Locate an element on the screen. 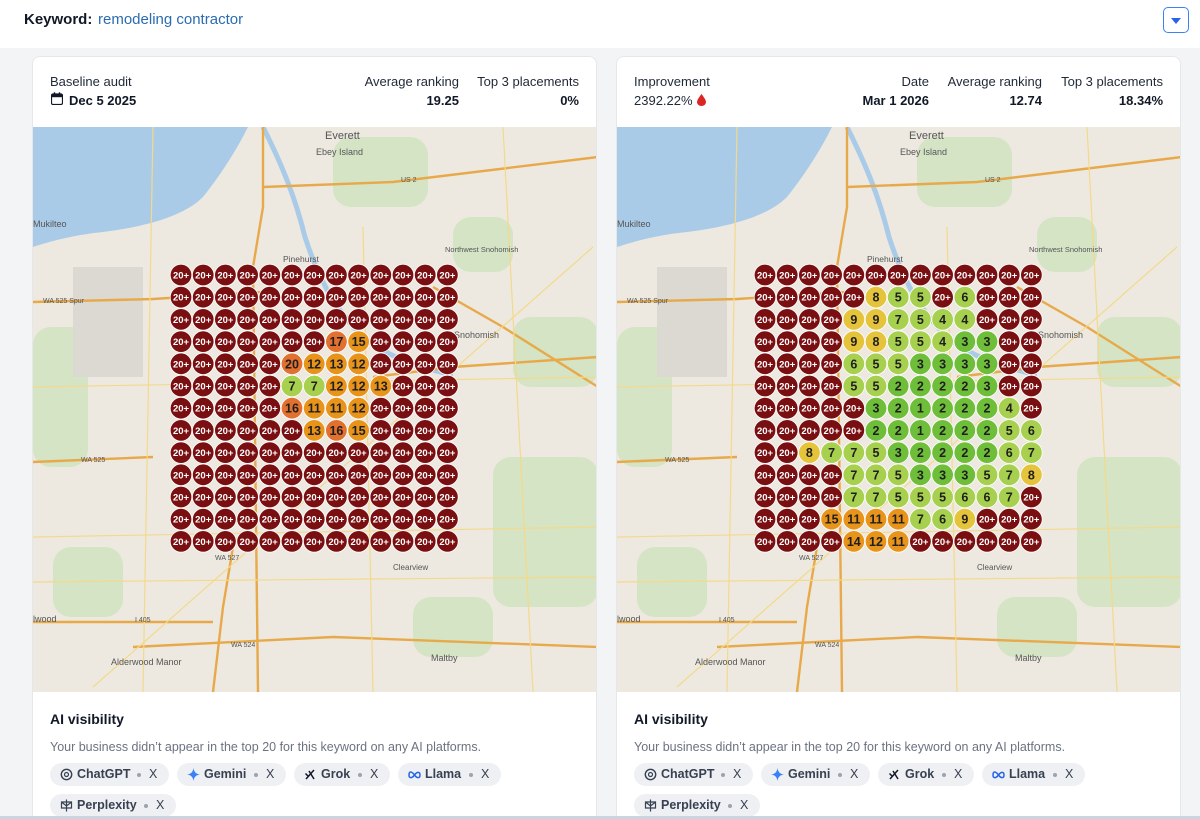 The height and width of the screenshot is (819, 1200). keyword-dropdown-button is located at coordinates (1176, 20).